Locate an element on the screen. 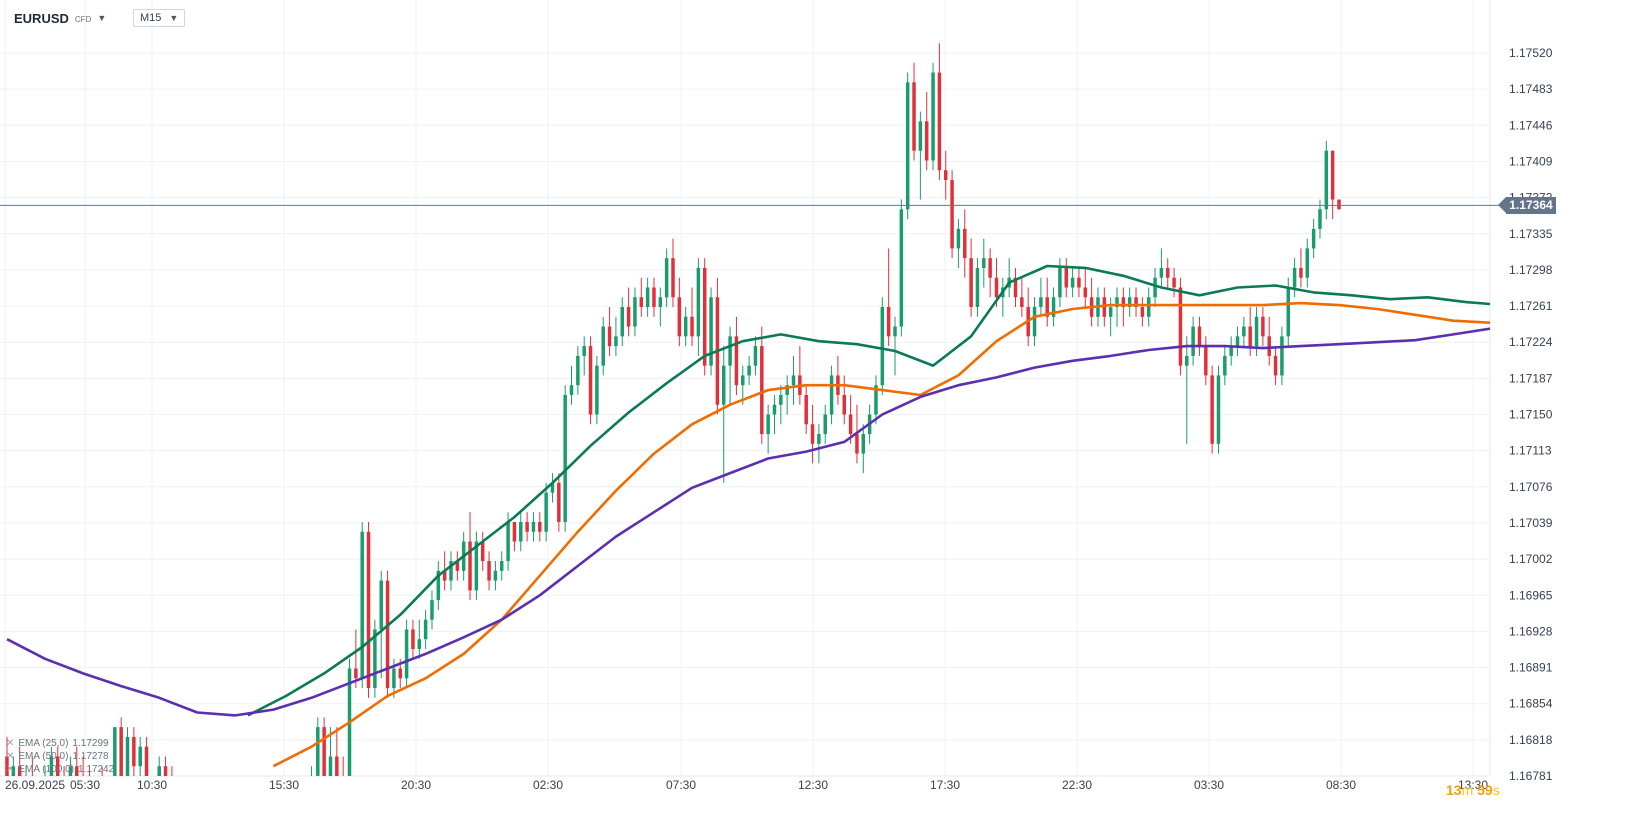 The width and height of the screenshot is (1626, 831). y-tick-label: 1.16781 is located at coordinates (1531, 776).